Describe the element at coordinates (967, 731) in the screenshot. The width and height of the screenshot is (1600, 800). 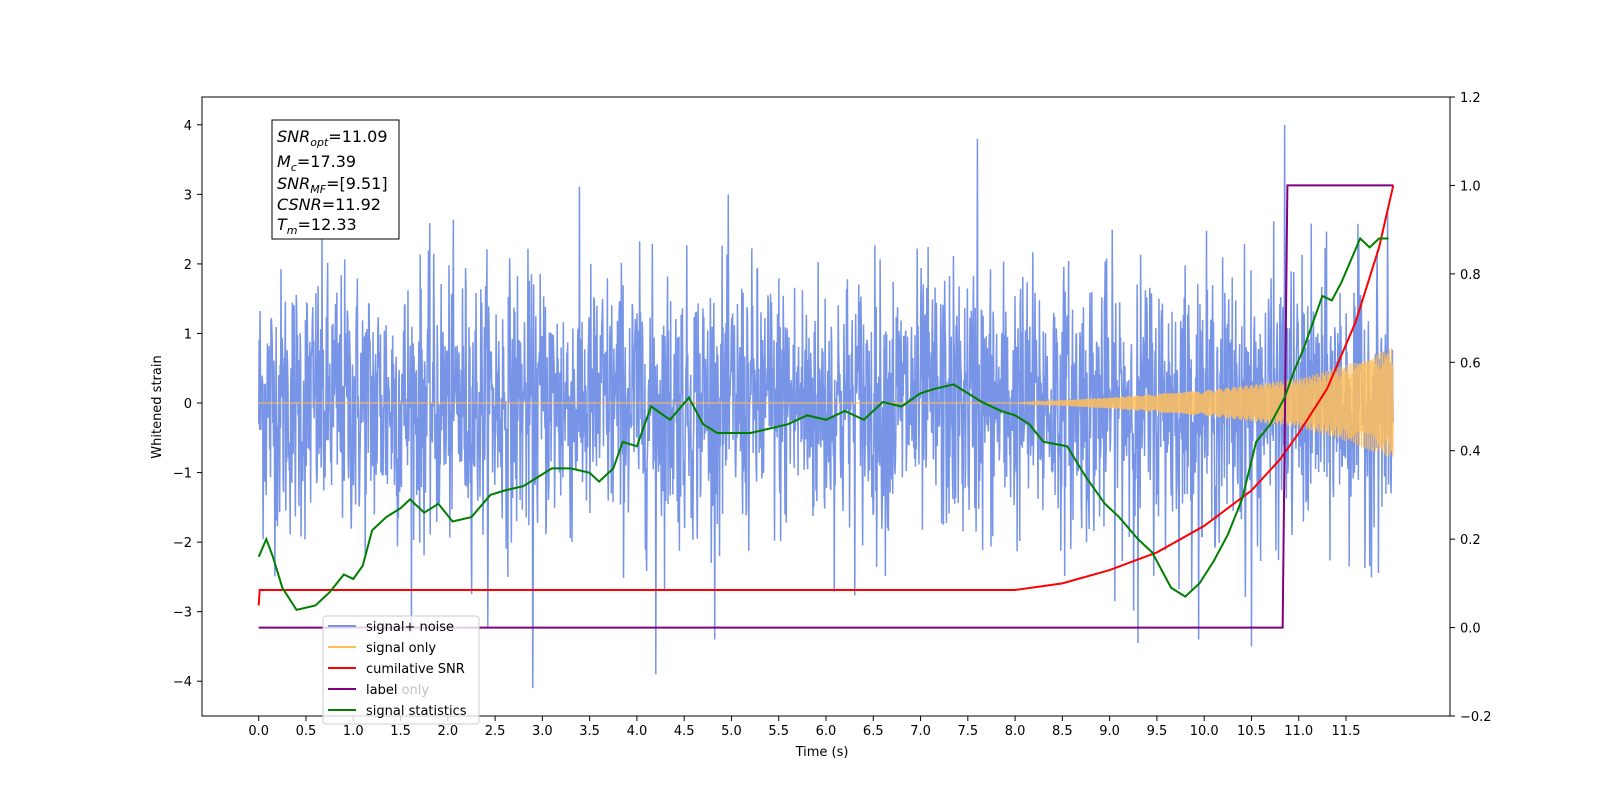
I see `x-tick-label: 7.5` at that location.